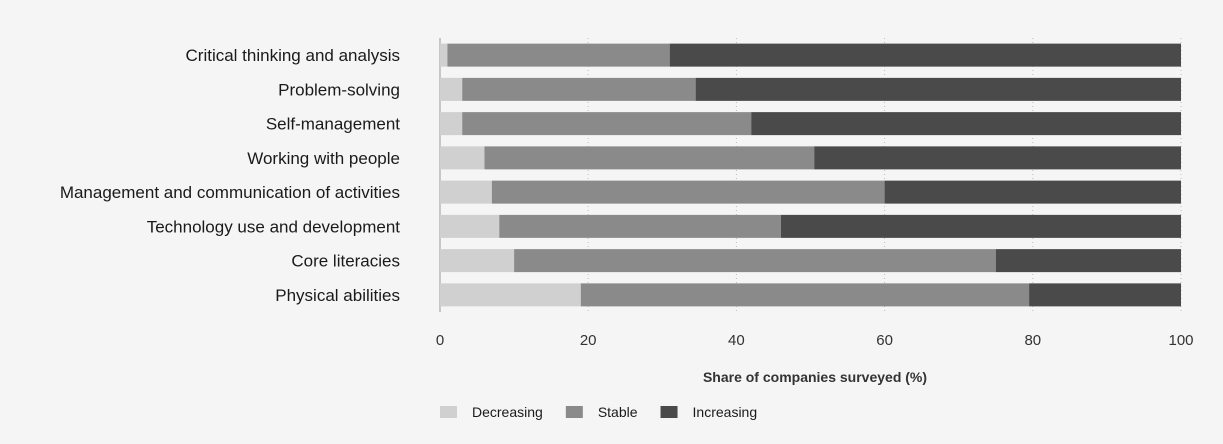 This screenshot has height=444, width=1223. I want to click on x-tick-label: 0, so click(440, 340).